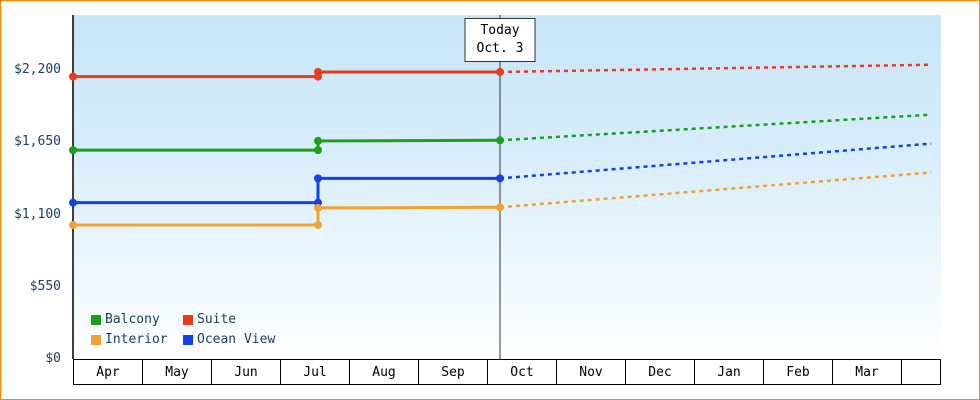 This screenshot has height=400, width=980. What do you see at coordinates (96, 319) in the screenshot?
I see `legend-swatch-balcony` at bounding box center [96, 319].